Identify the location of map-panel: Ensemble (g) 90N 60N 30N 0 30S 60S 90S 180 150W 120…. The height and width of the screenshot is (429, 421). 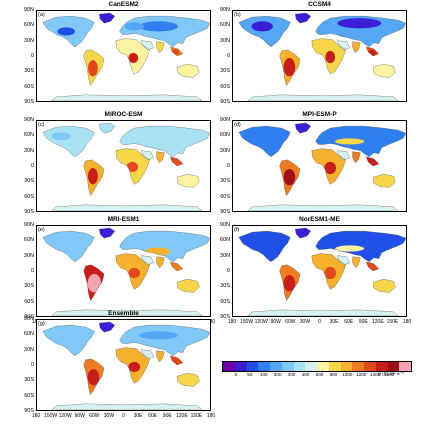
(119, 364).